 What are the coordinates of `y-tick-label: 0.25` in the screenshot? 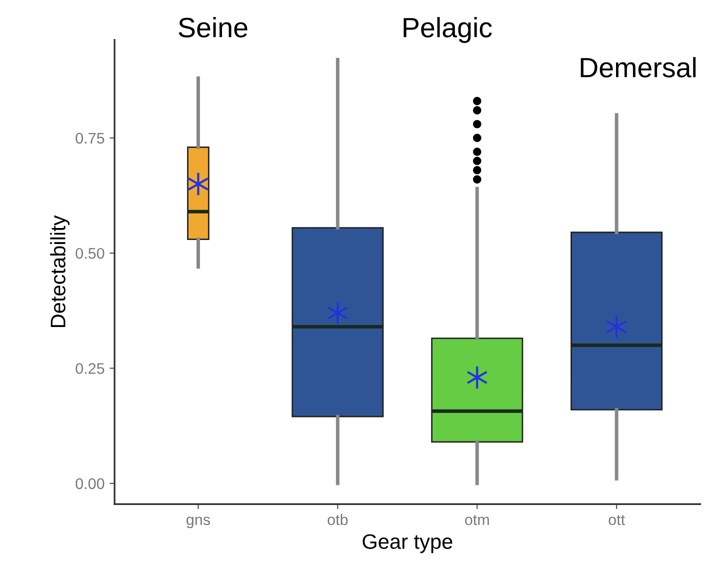 It's located at (90, 368).